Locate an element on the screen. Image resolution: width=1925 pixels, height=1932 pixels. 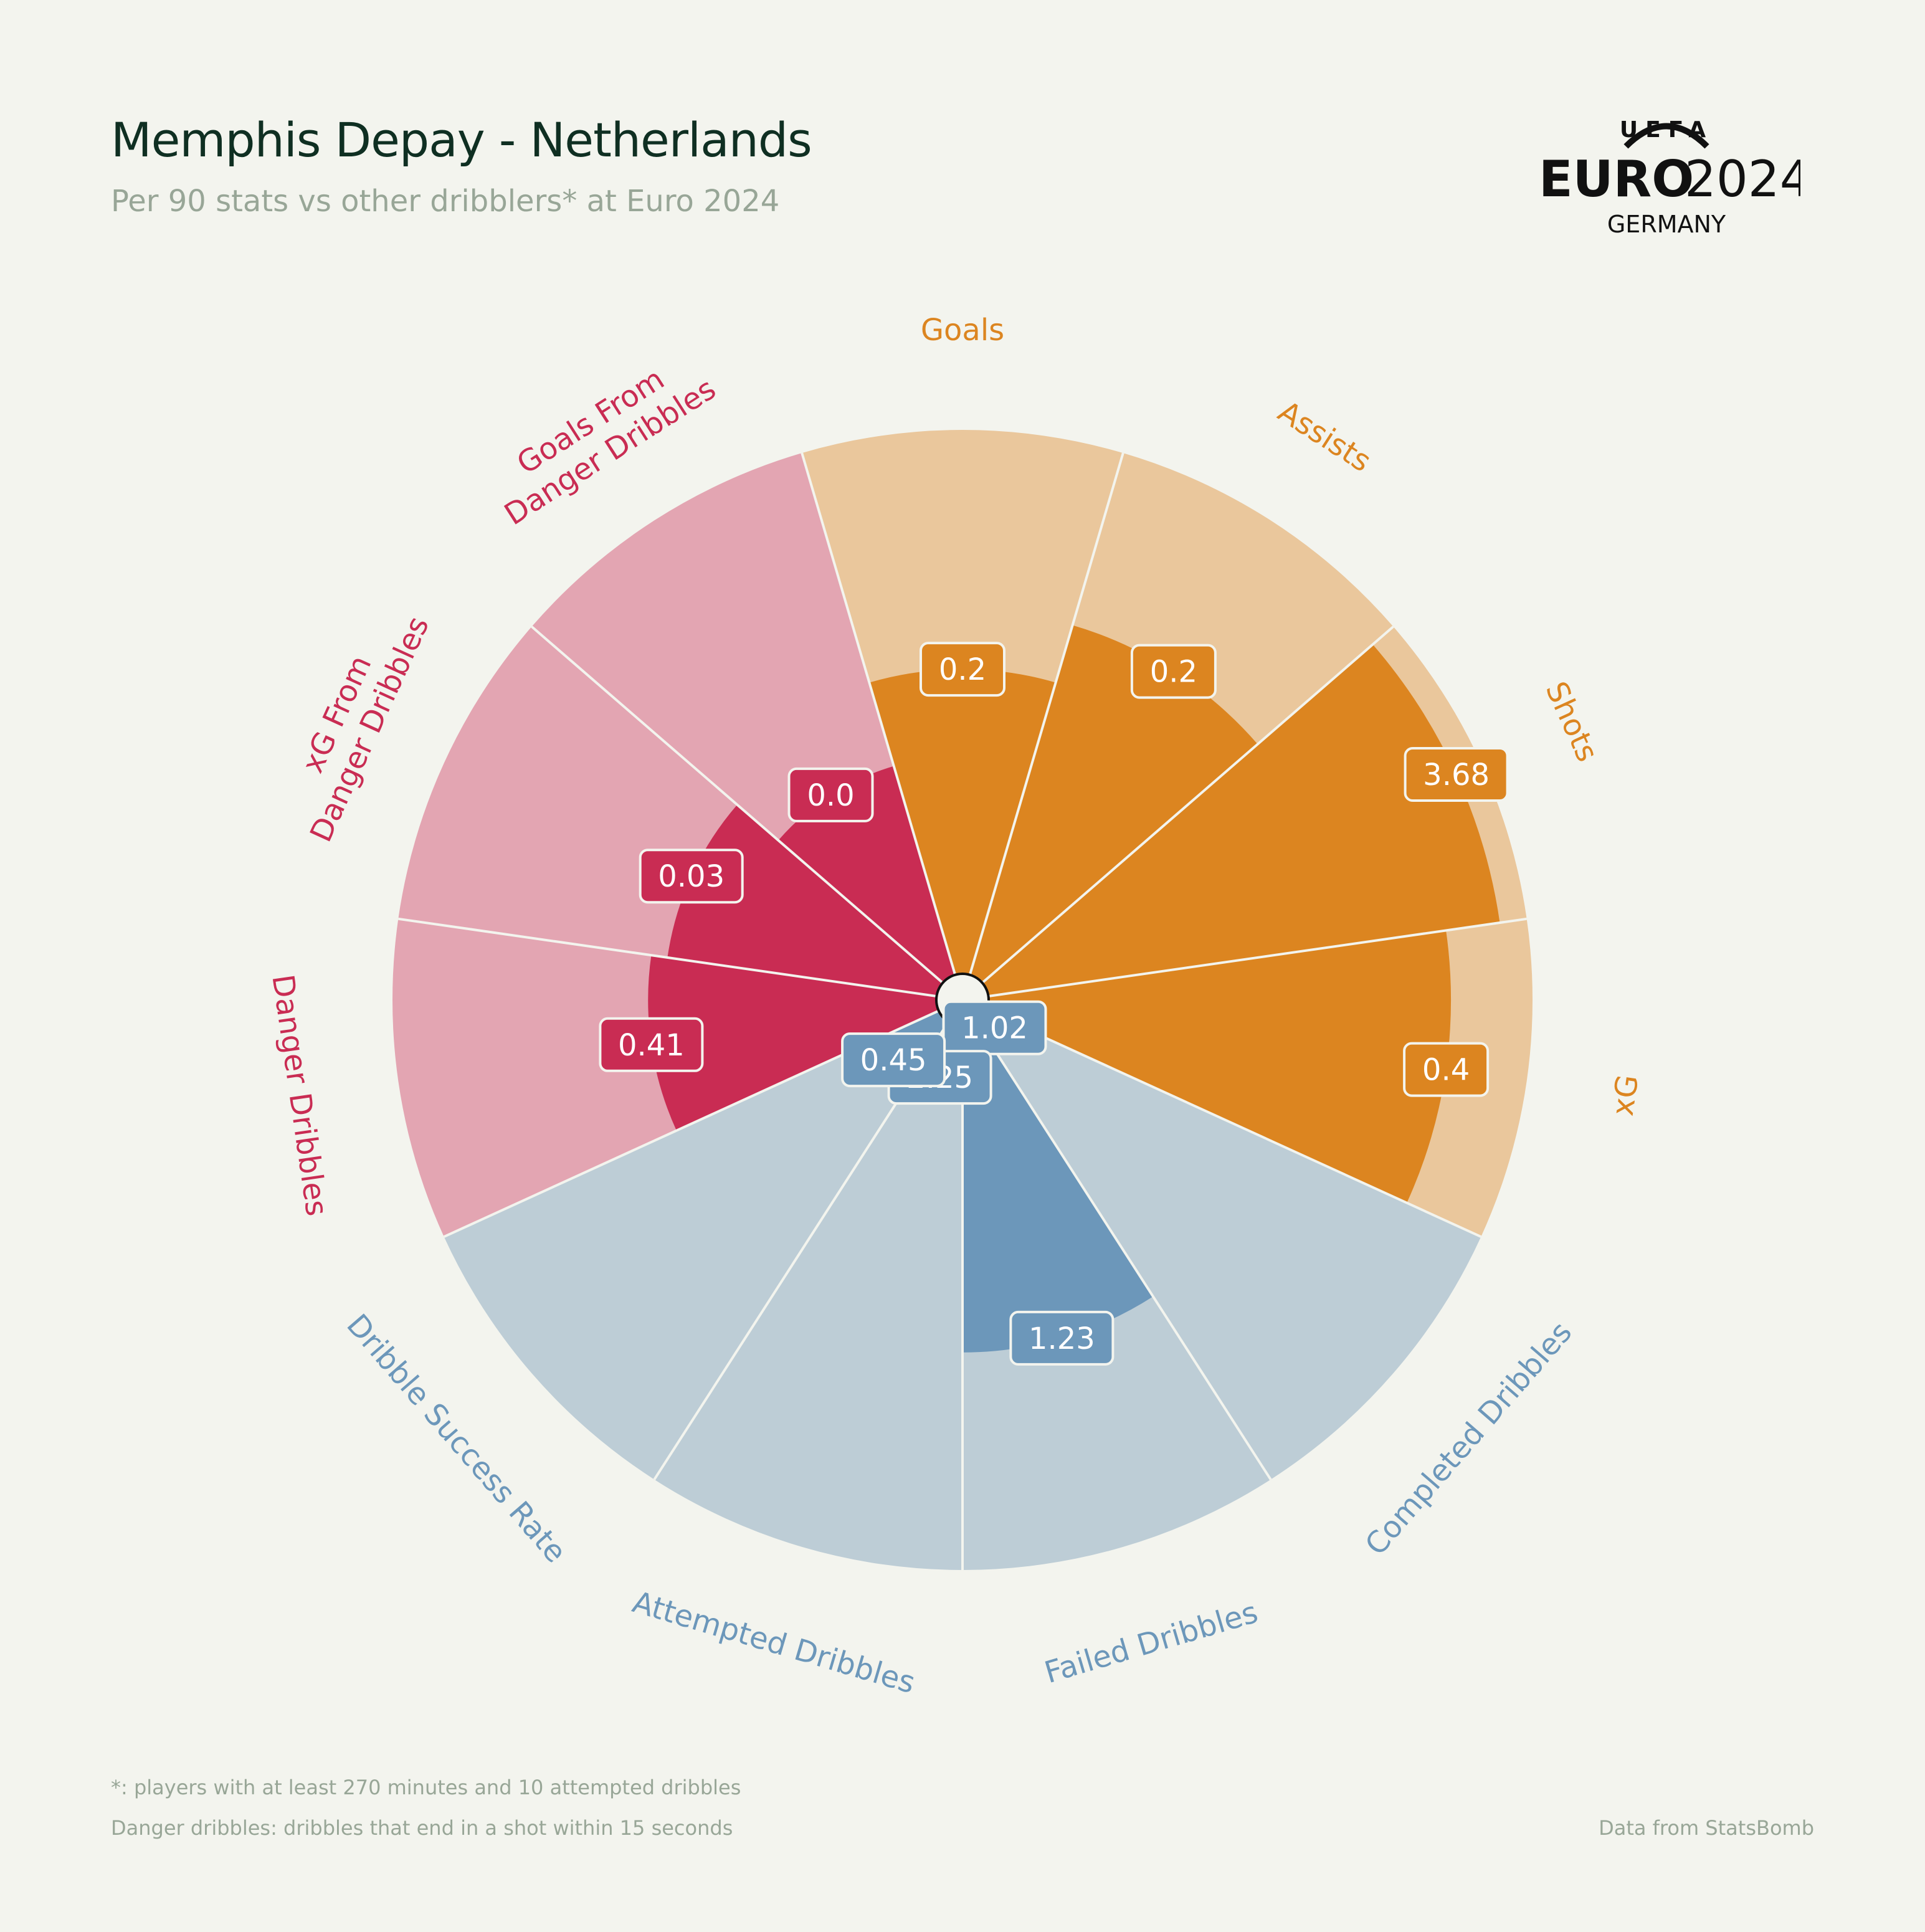
value-label-goals: 0.2 is located at coordinates (962, 669).